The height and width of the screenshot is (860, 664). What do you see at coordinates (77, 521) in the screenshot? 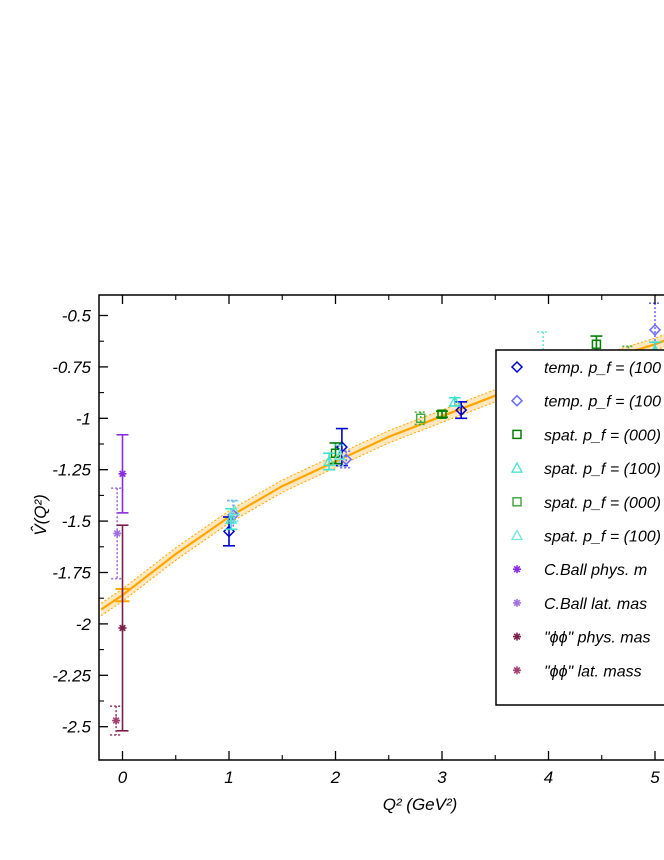
I see `y-tick-label: -1.5` at bounding box center [77, 521].